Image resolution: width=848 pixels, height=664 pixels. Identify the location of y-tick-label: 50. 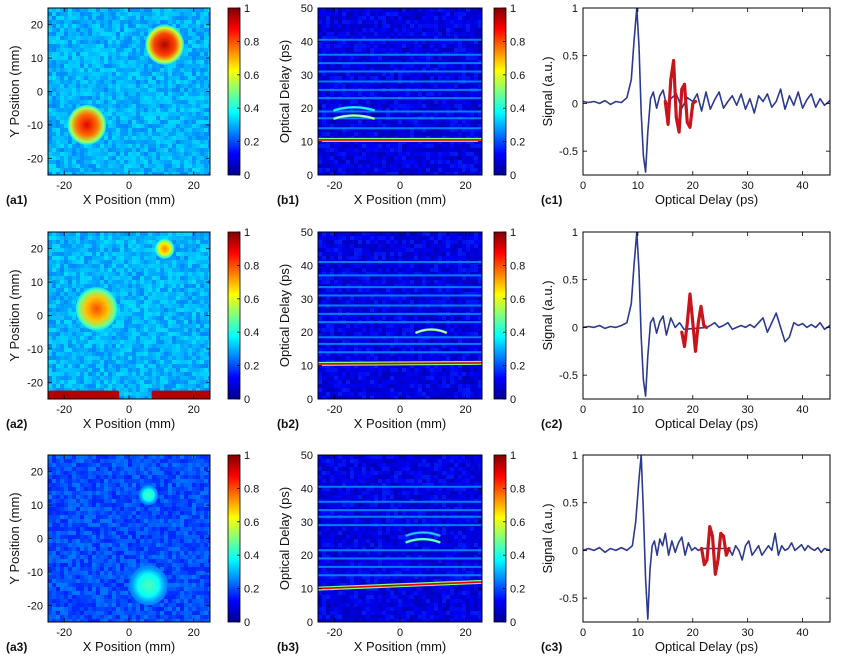
(307, 9).